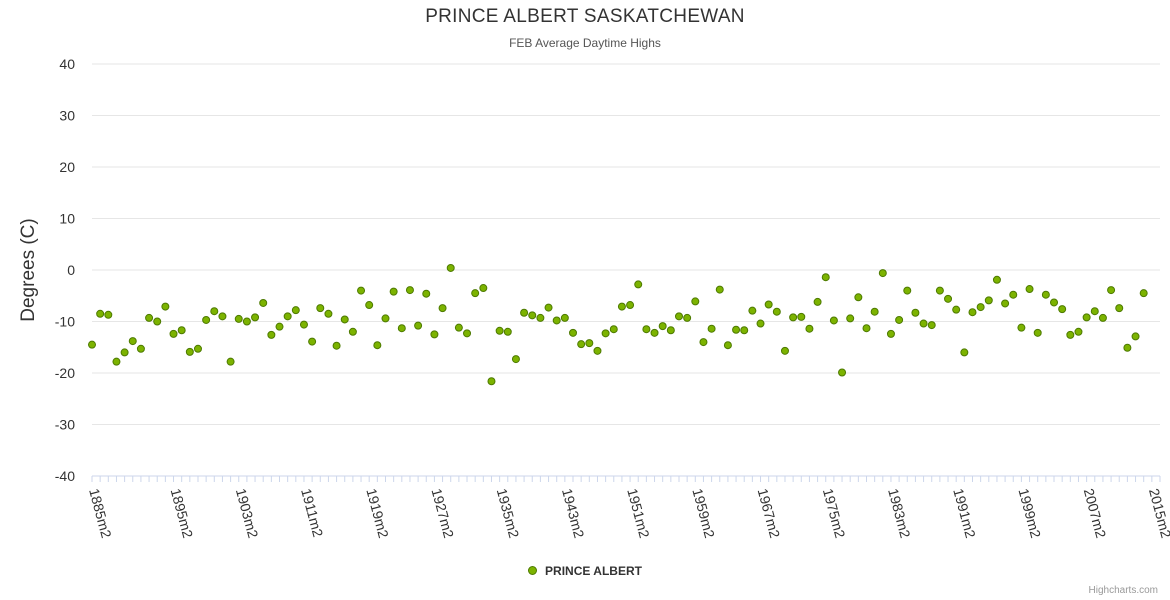 The height and width of the screenshot is (600, 1170). Describe the element at coordinates (585, 571) in the screenshot. I see `legend: PRINCE ALBERT` at that location.